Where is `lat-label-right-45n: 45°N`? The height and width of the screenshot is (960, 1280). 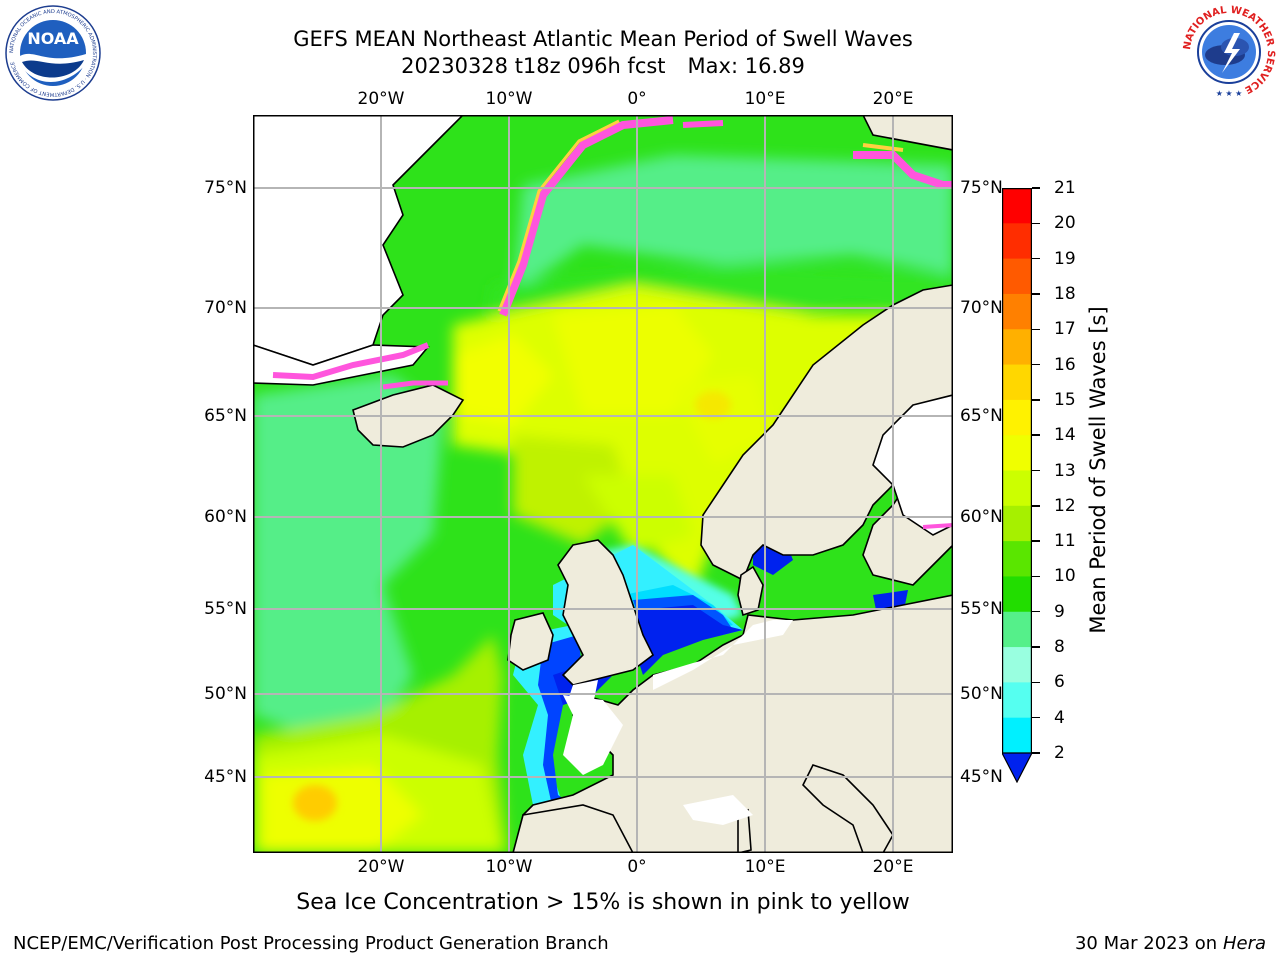 lat-label-right-45n: 45°N is located at coordinates (981, 777).